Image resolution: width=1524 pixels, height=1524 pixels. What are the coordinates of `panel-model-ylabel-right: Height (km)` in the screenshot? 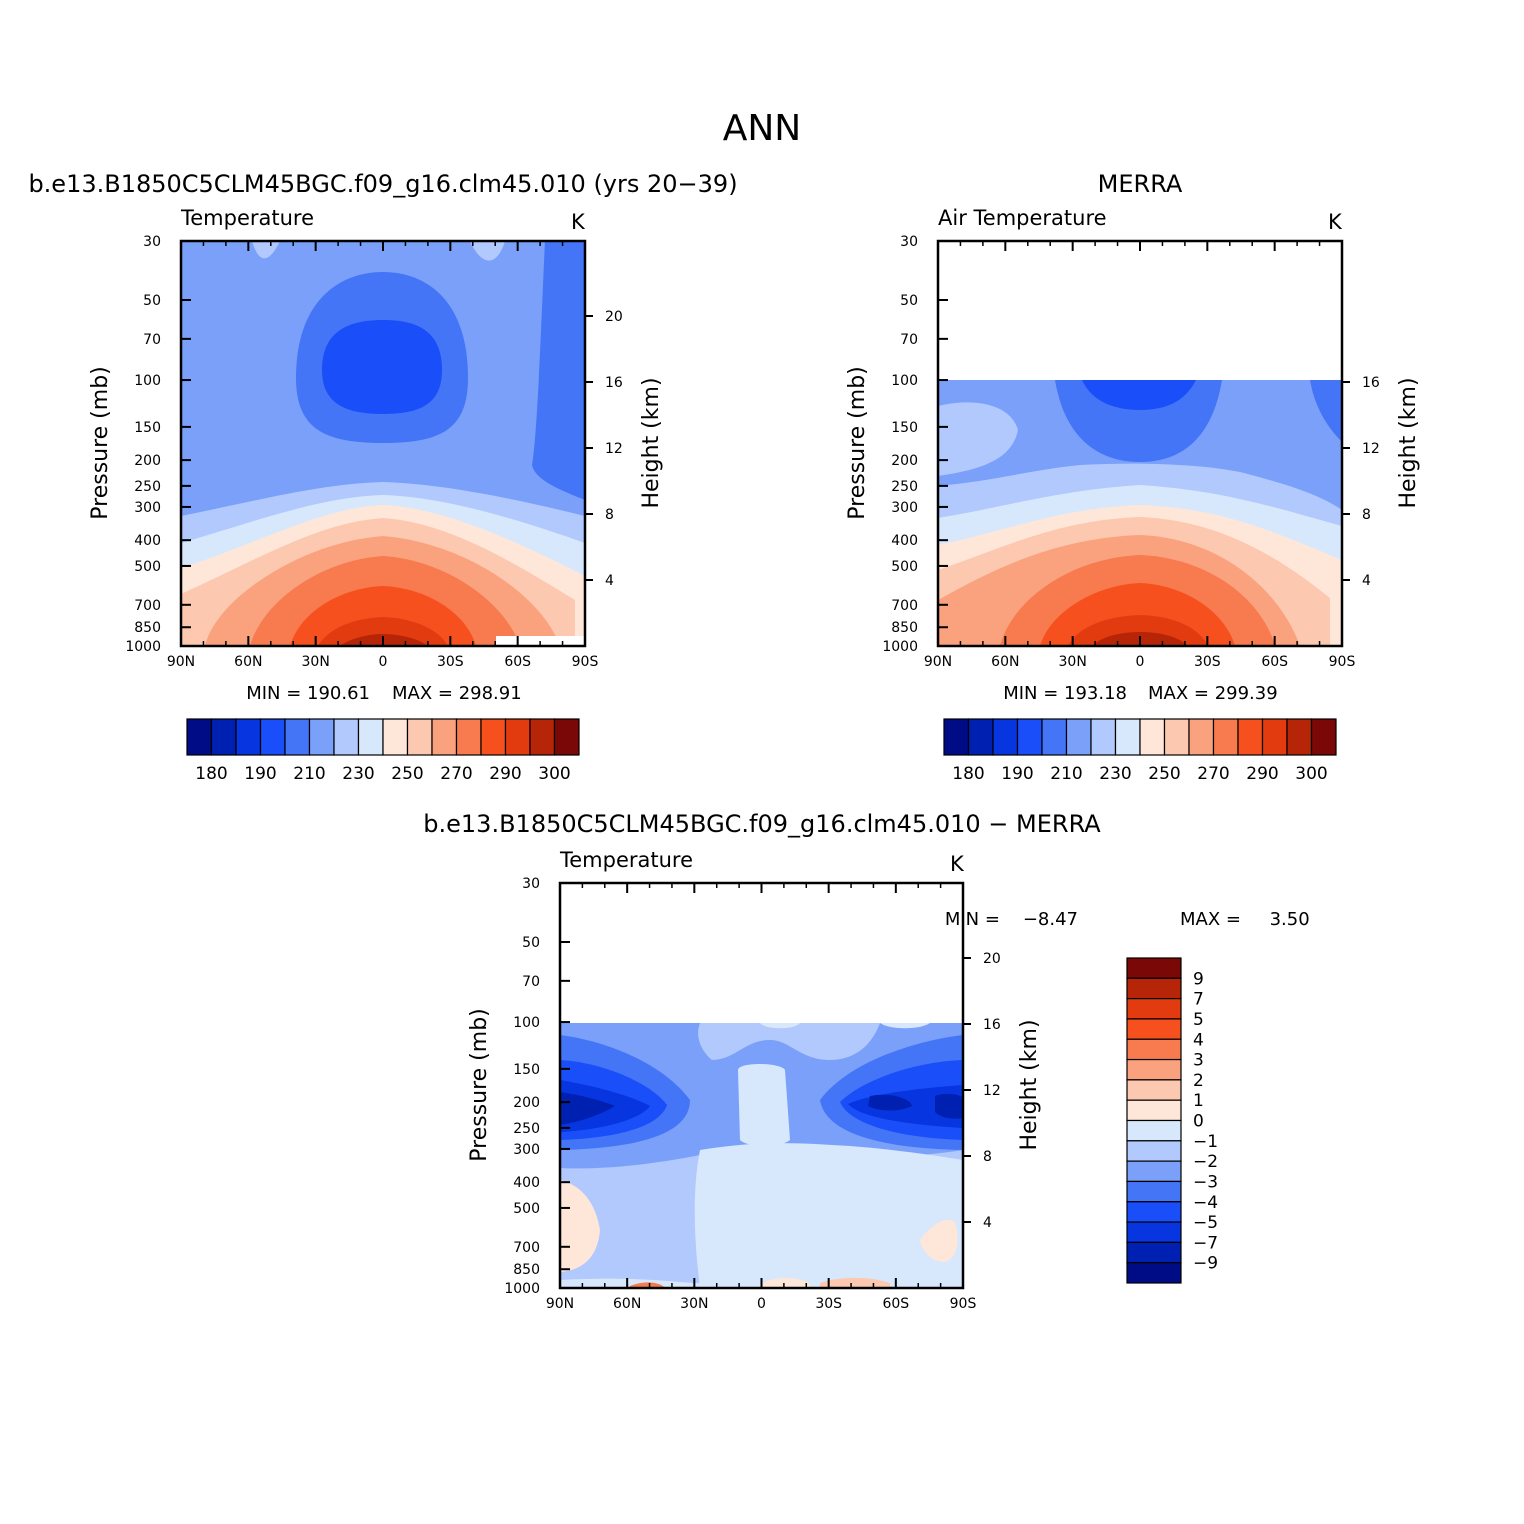 It's located at (651, 442).